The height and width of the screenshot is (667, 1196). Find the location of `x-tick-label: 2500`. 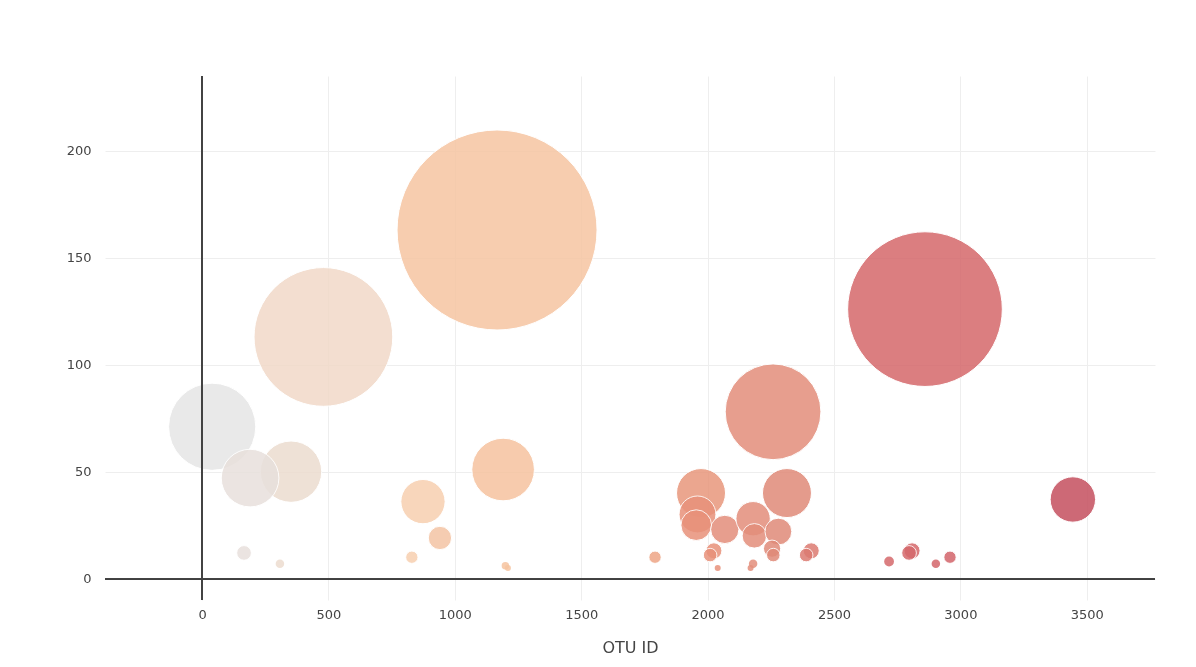

x-tick-label: 2500 is located at coordinates (834, 614).